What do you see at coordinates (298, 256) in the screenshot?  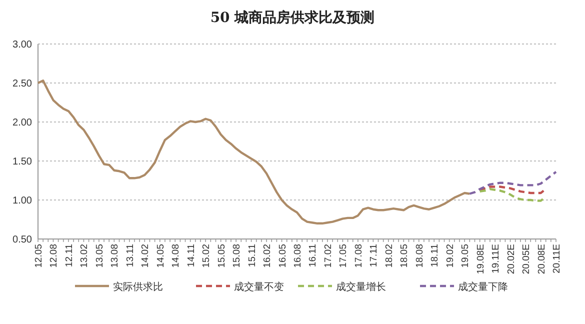 I see `x-tick-label: 16.08` at bounding box center [298, 256].